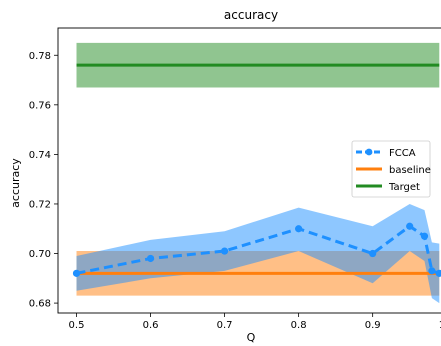  Describe the element at coordinates (40, 304) in the screenshot. I see `y-tick-label: 0.68` at that location.